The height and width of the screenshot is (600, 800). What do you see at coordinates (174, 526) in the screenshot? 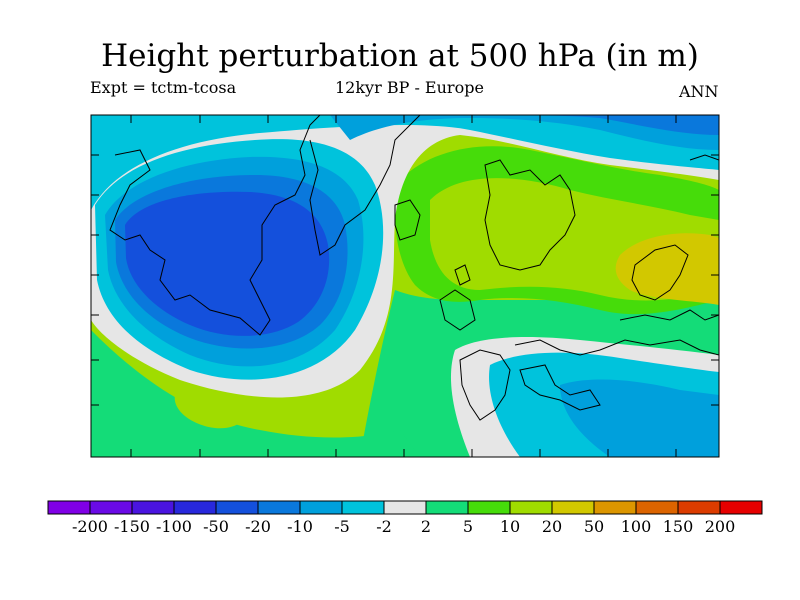
I see `colorbar-label-2: -100` at bounding box center [174, 526].